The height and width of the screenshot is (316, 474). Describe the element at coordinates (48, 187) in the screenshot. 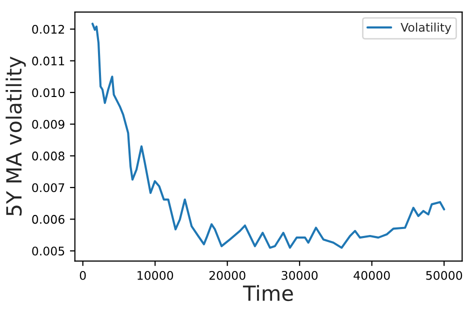

I see `y-tick-label: 0.007` at that location.